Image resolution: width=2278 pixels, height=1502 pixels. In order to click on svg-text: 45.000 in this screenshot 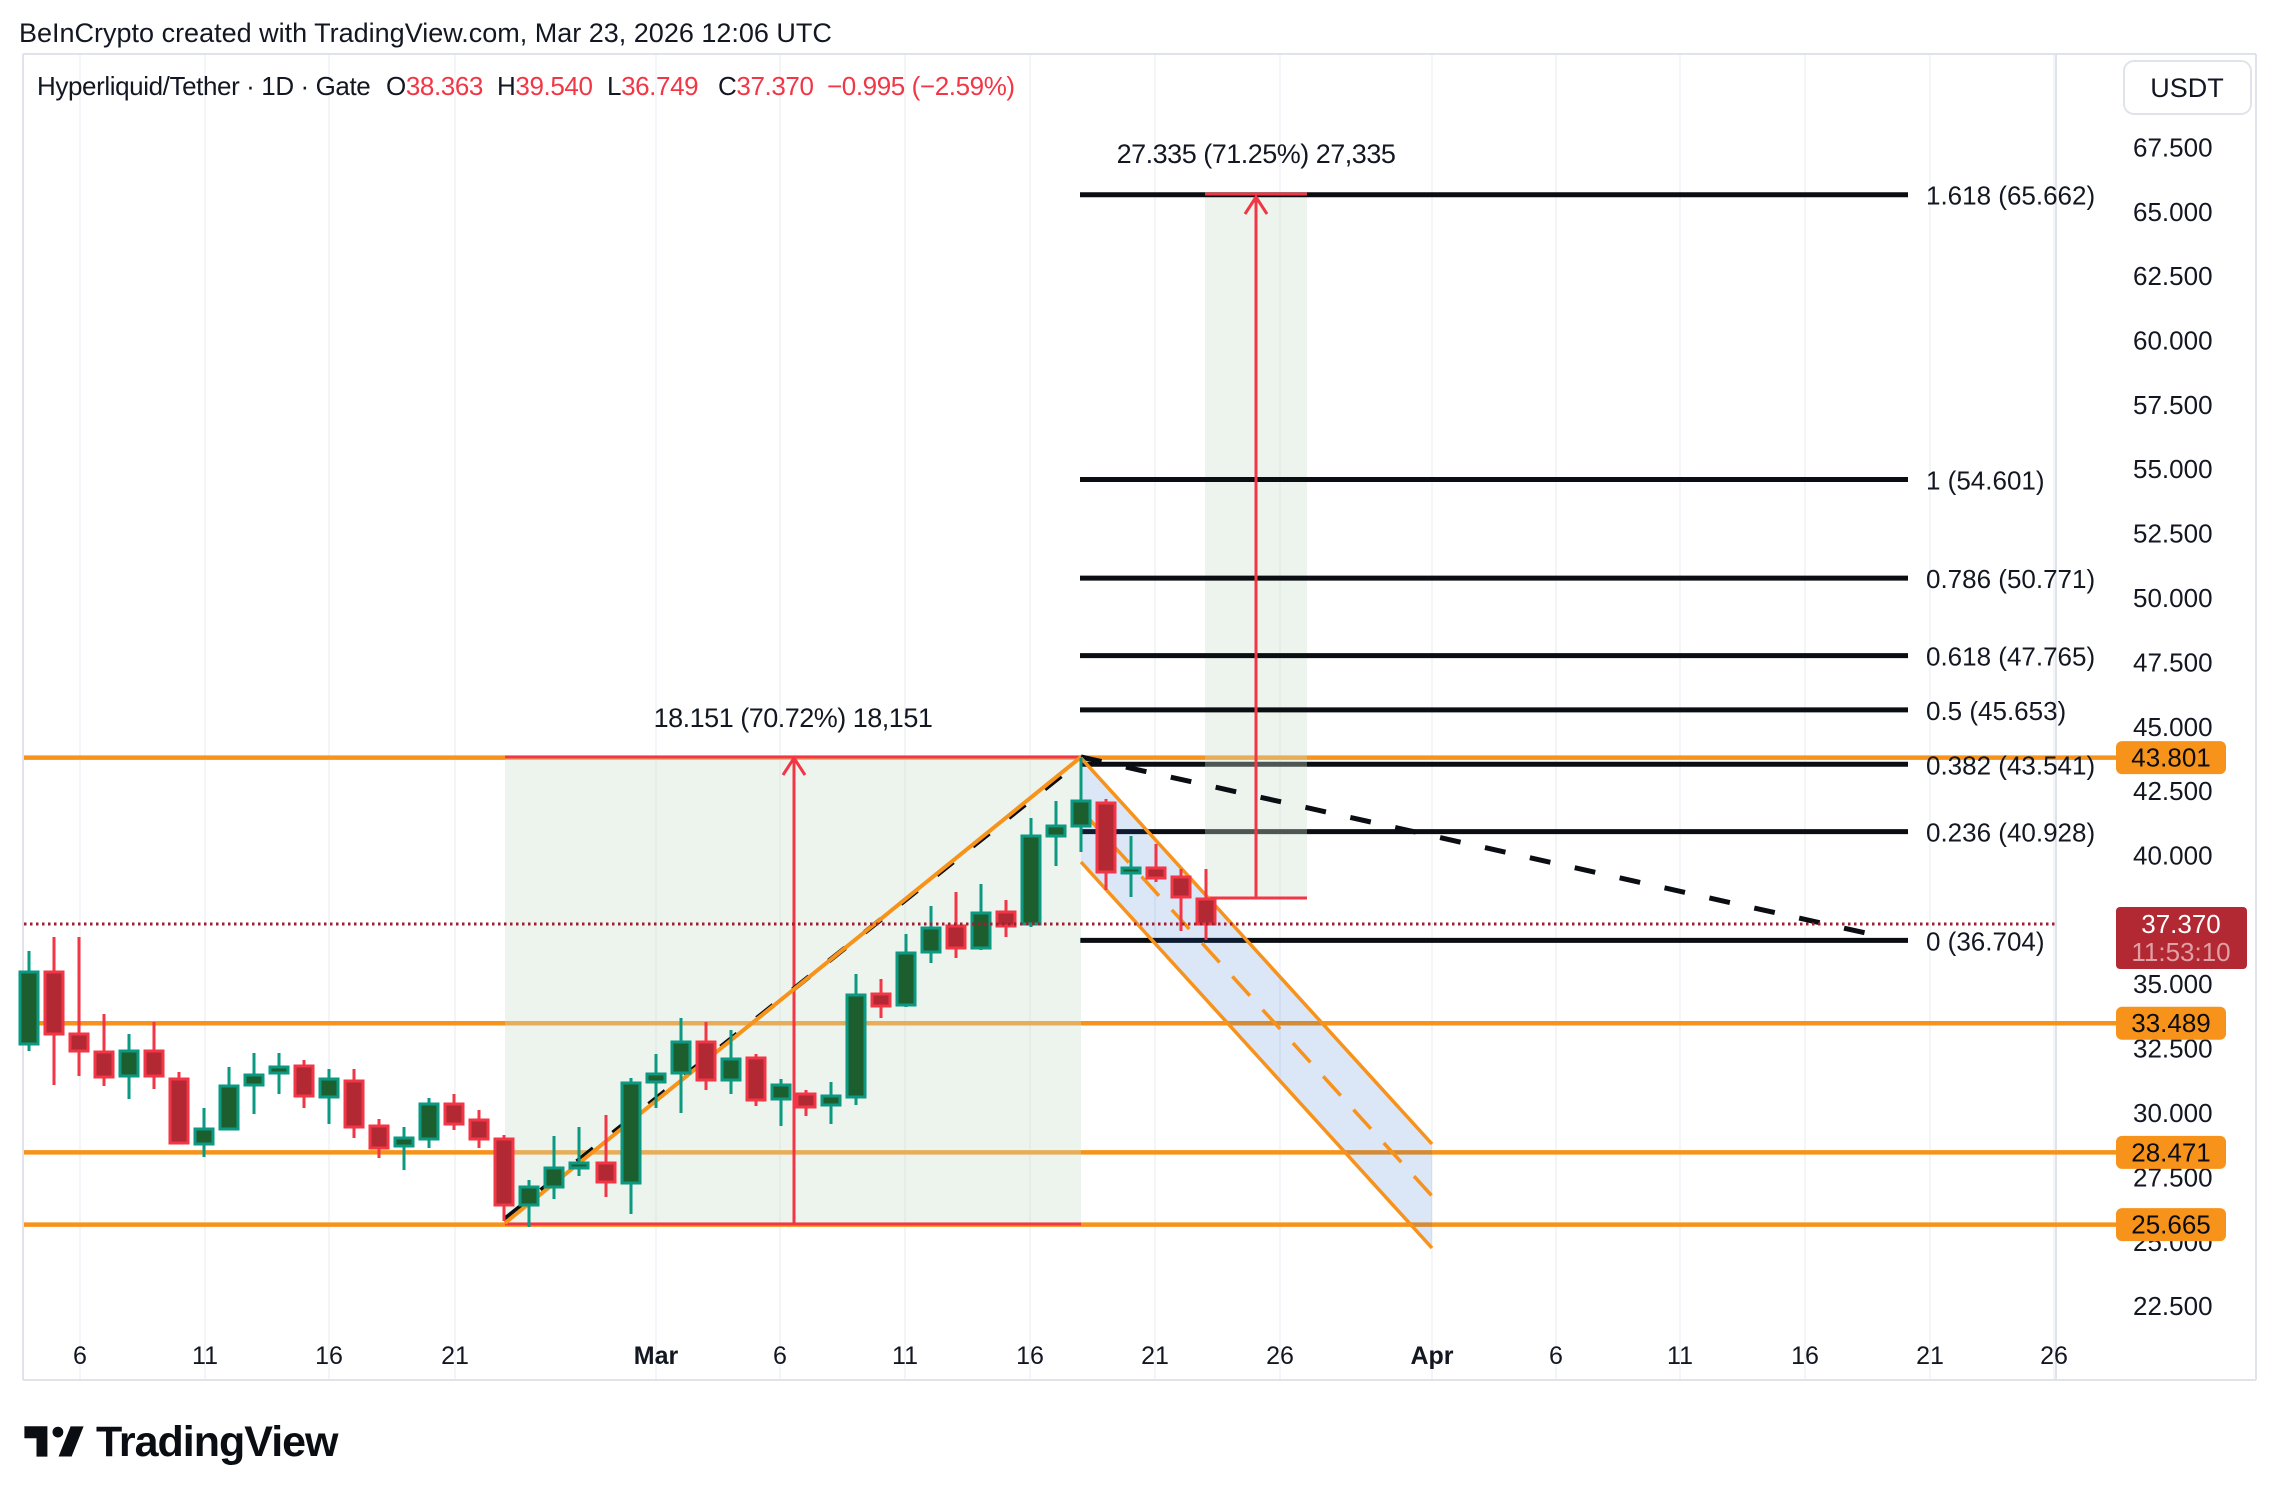, I will do `click(2173, 727)`.